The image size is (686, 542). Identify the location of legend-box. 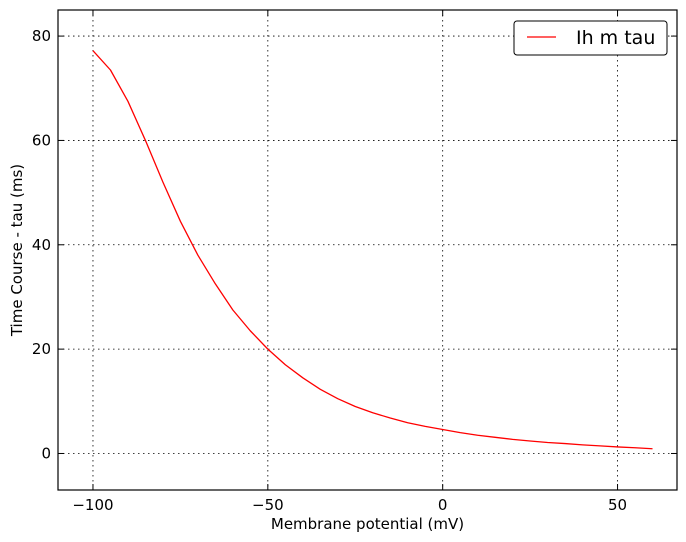
(590, 38).